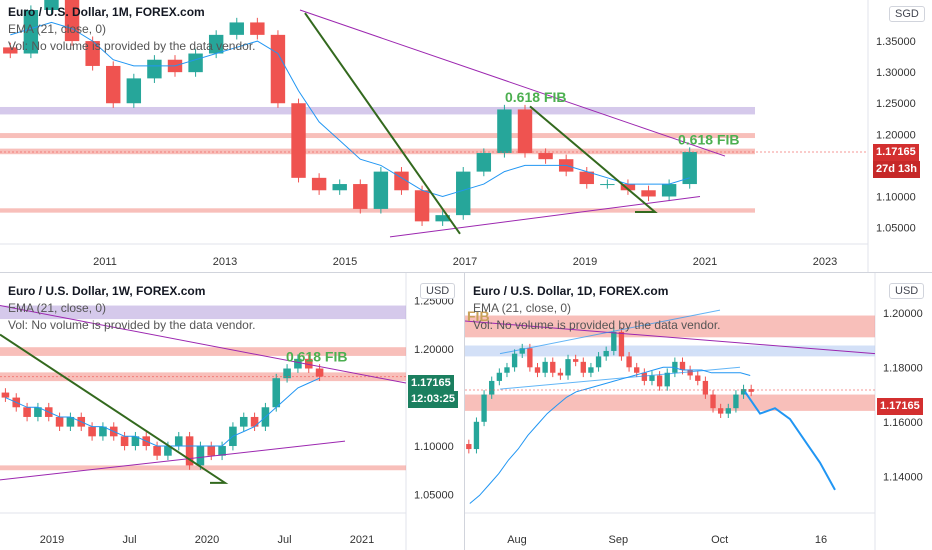 Image resolution: width=932 pixels, height=550 pixels. Describe the element at coordinates (105, 262) in the screenshot. I see `x-tick-label: 2011` at that location.